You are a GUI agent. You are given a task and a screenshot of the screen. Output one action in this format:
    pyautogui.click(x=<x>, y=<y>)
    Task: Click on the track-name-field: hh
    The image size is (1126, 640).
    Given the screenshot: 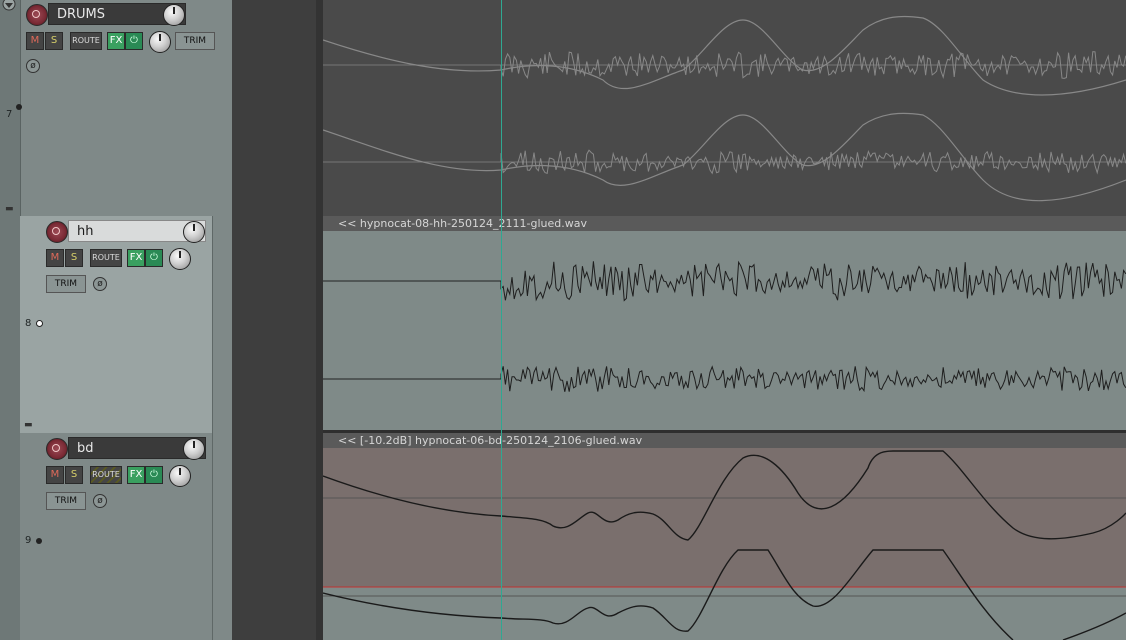 What is the action you would take?
    pyautogui.click(x=137, y=231)
    